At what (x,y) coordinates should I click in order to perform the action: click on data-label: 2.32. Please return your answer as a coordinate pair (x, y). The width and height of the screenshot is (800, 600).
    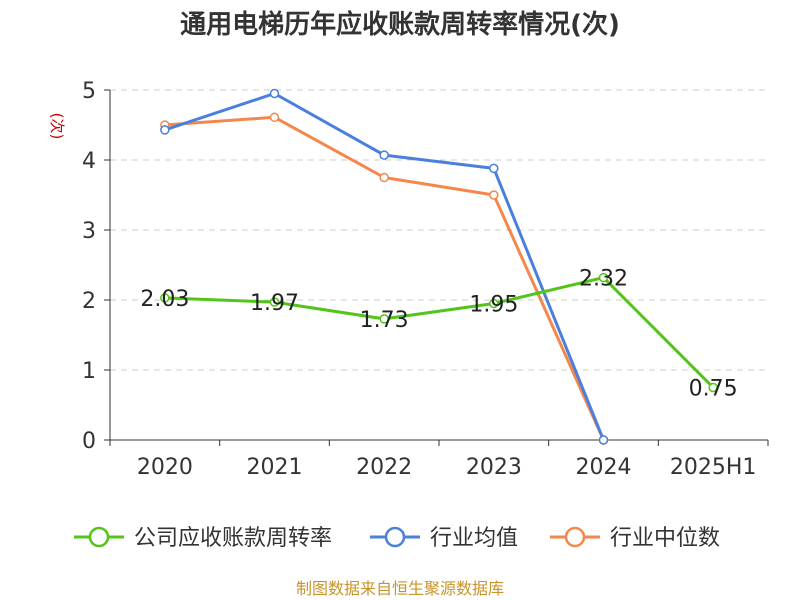
    Looking at the image, I should click on (603, 279).